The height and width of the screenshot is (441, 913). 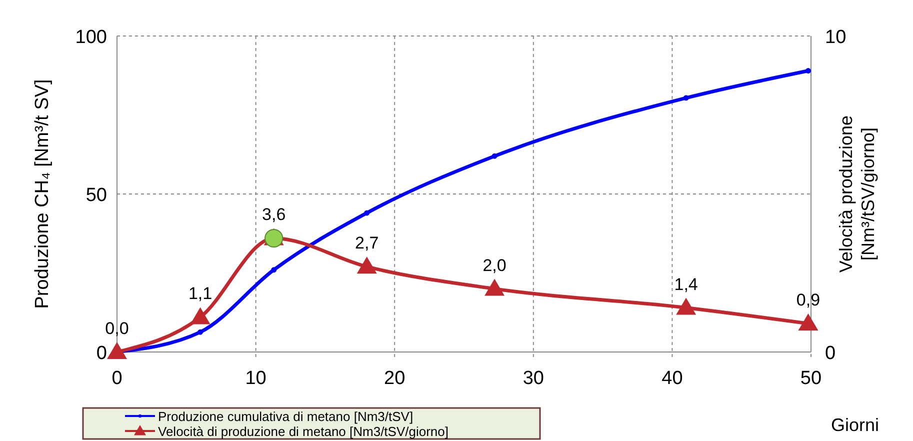 What do you see at coordinates (395, 378) in the screenshot?
I see `x-tick-label: 20` at bounding box center [395, 378].